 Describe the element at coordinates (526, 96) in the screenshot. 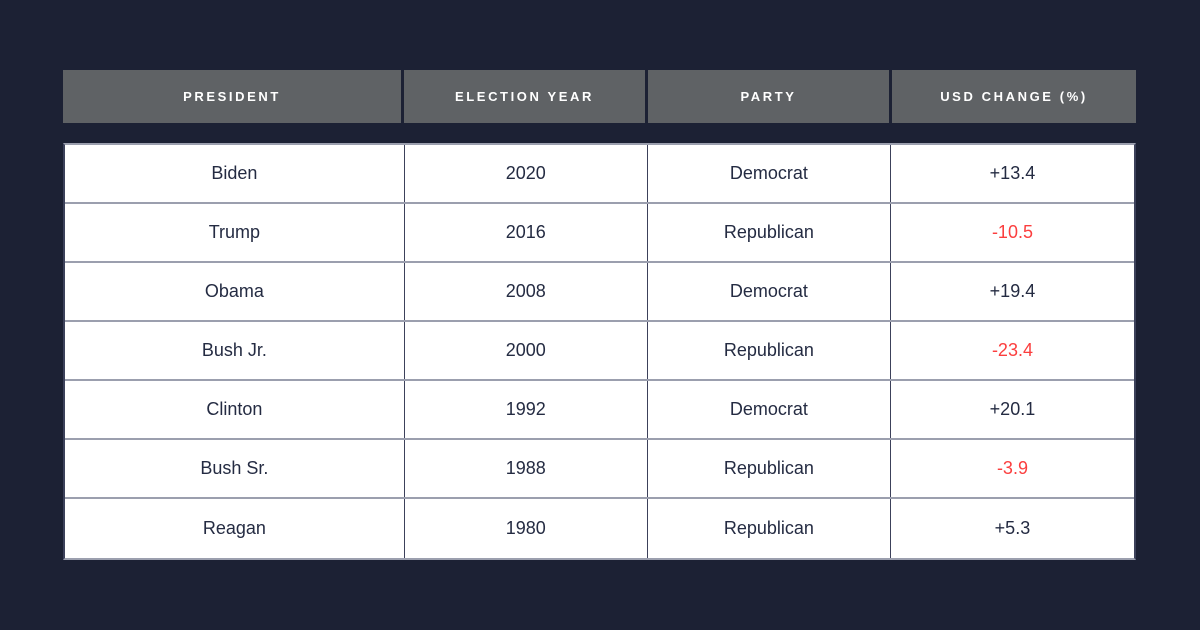

I see `column-header-election-year: ELECTION YEAR` at that location.